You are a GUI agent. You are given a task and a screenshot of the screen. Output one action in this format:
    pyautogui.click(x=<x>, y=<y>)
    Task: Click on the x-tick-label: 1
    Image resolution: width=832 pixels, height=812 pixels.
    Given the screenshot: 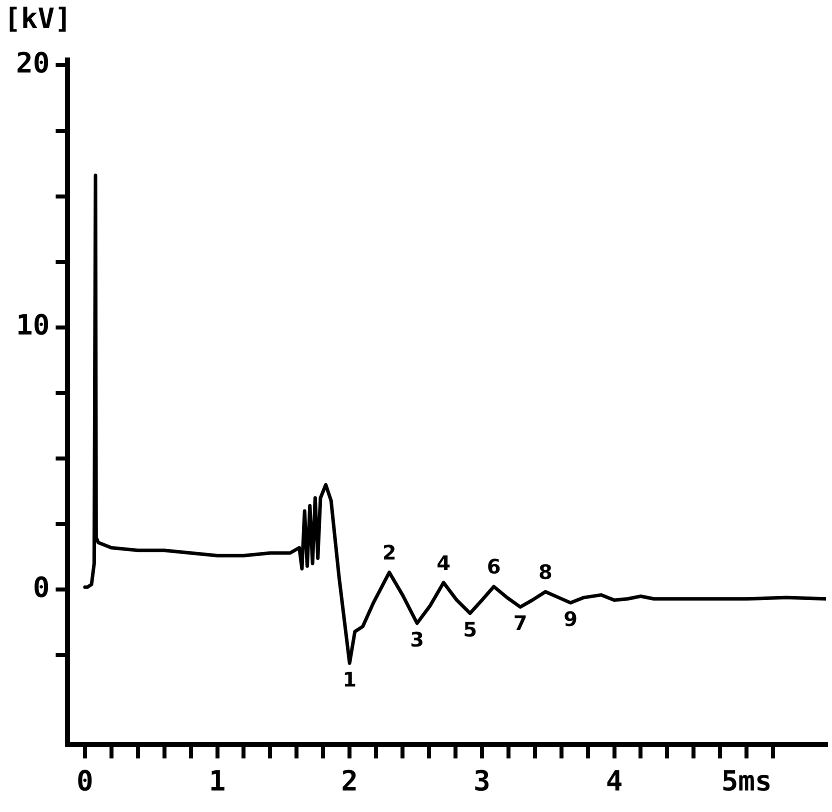 What is the action you would take?
    pyautogui.click(x=217, y=781)
    